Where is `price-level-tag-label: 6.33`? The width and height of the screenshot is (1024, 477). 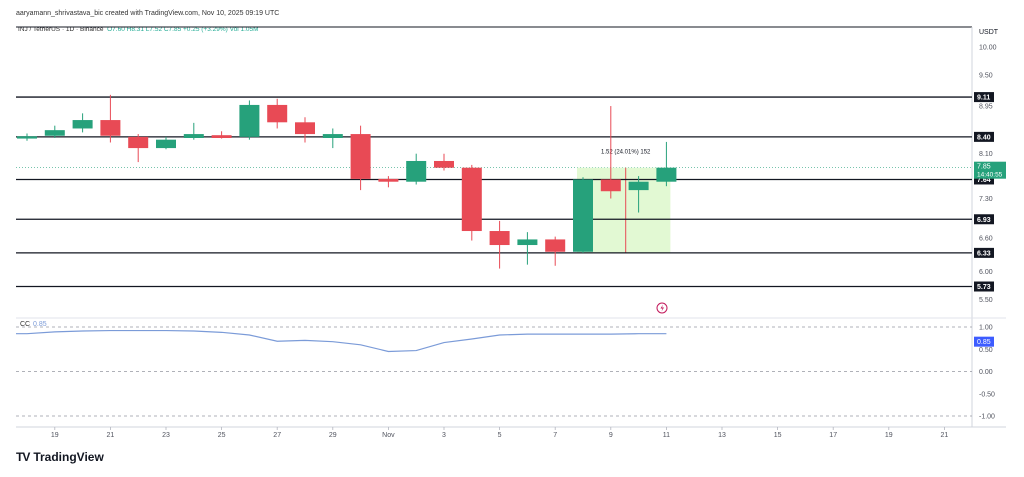
price-level-tag-label: 6.33 is located at coordinates (984, 253).